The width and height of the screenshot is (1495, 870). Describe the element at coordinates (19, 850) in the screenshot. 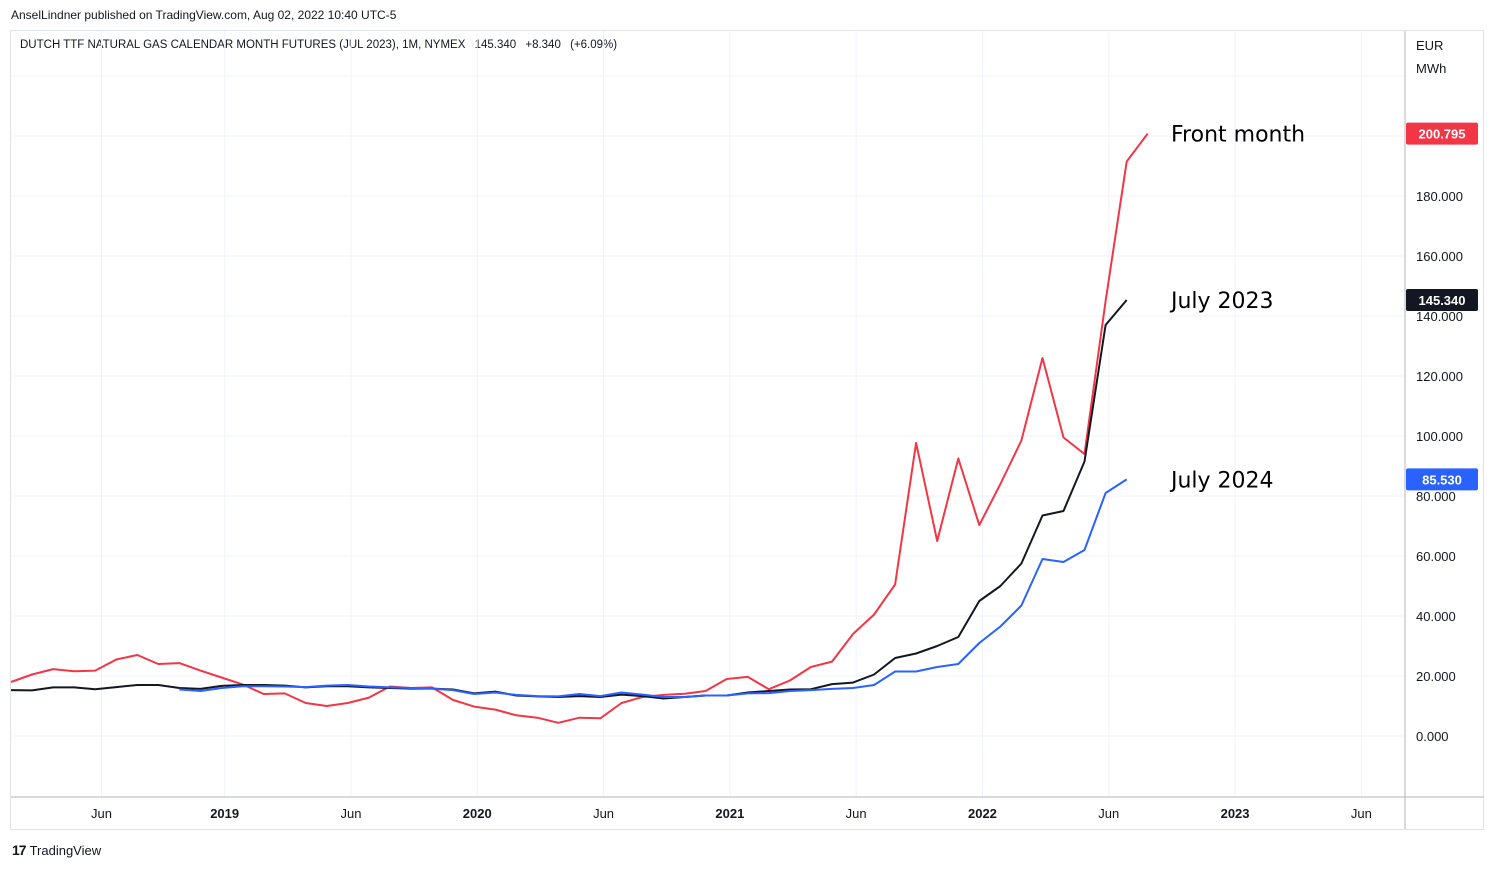

I see `tradingview-logo-icon: 17` at that location.